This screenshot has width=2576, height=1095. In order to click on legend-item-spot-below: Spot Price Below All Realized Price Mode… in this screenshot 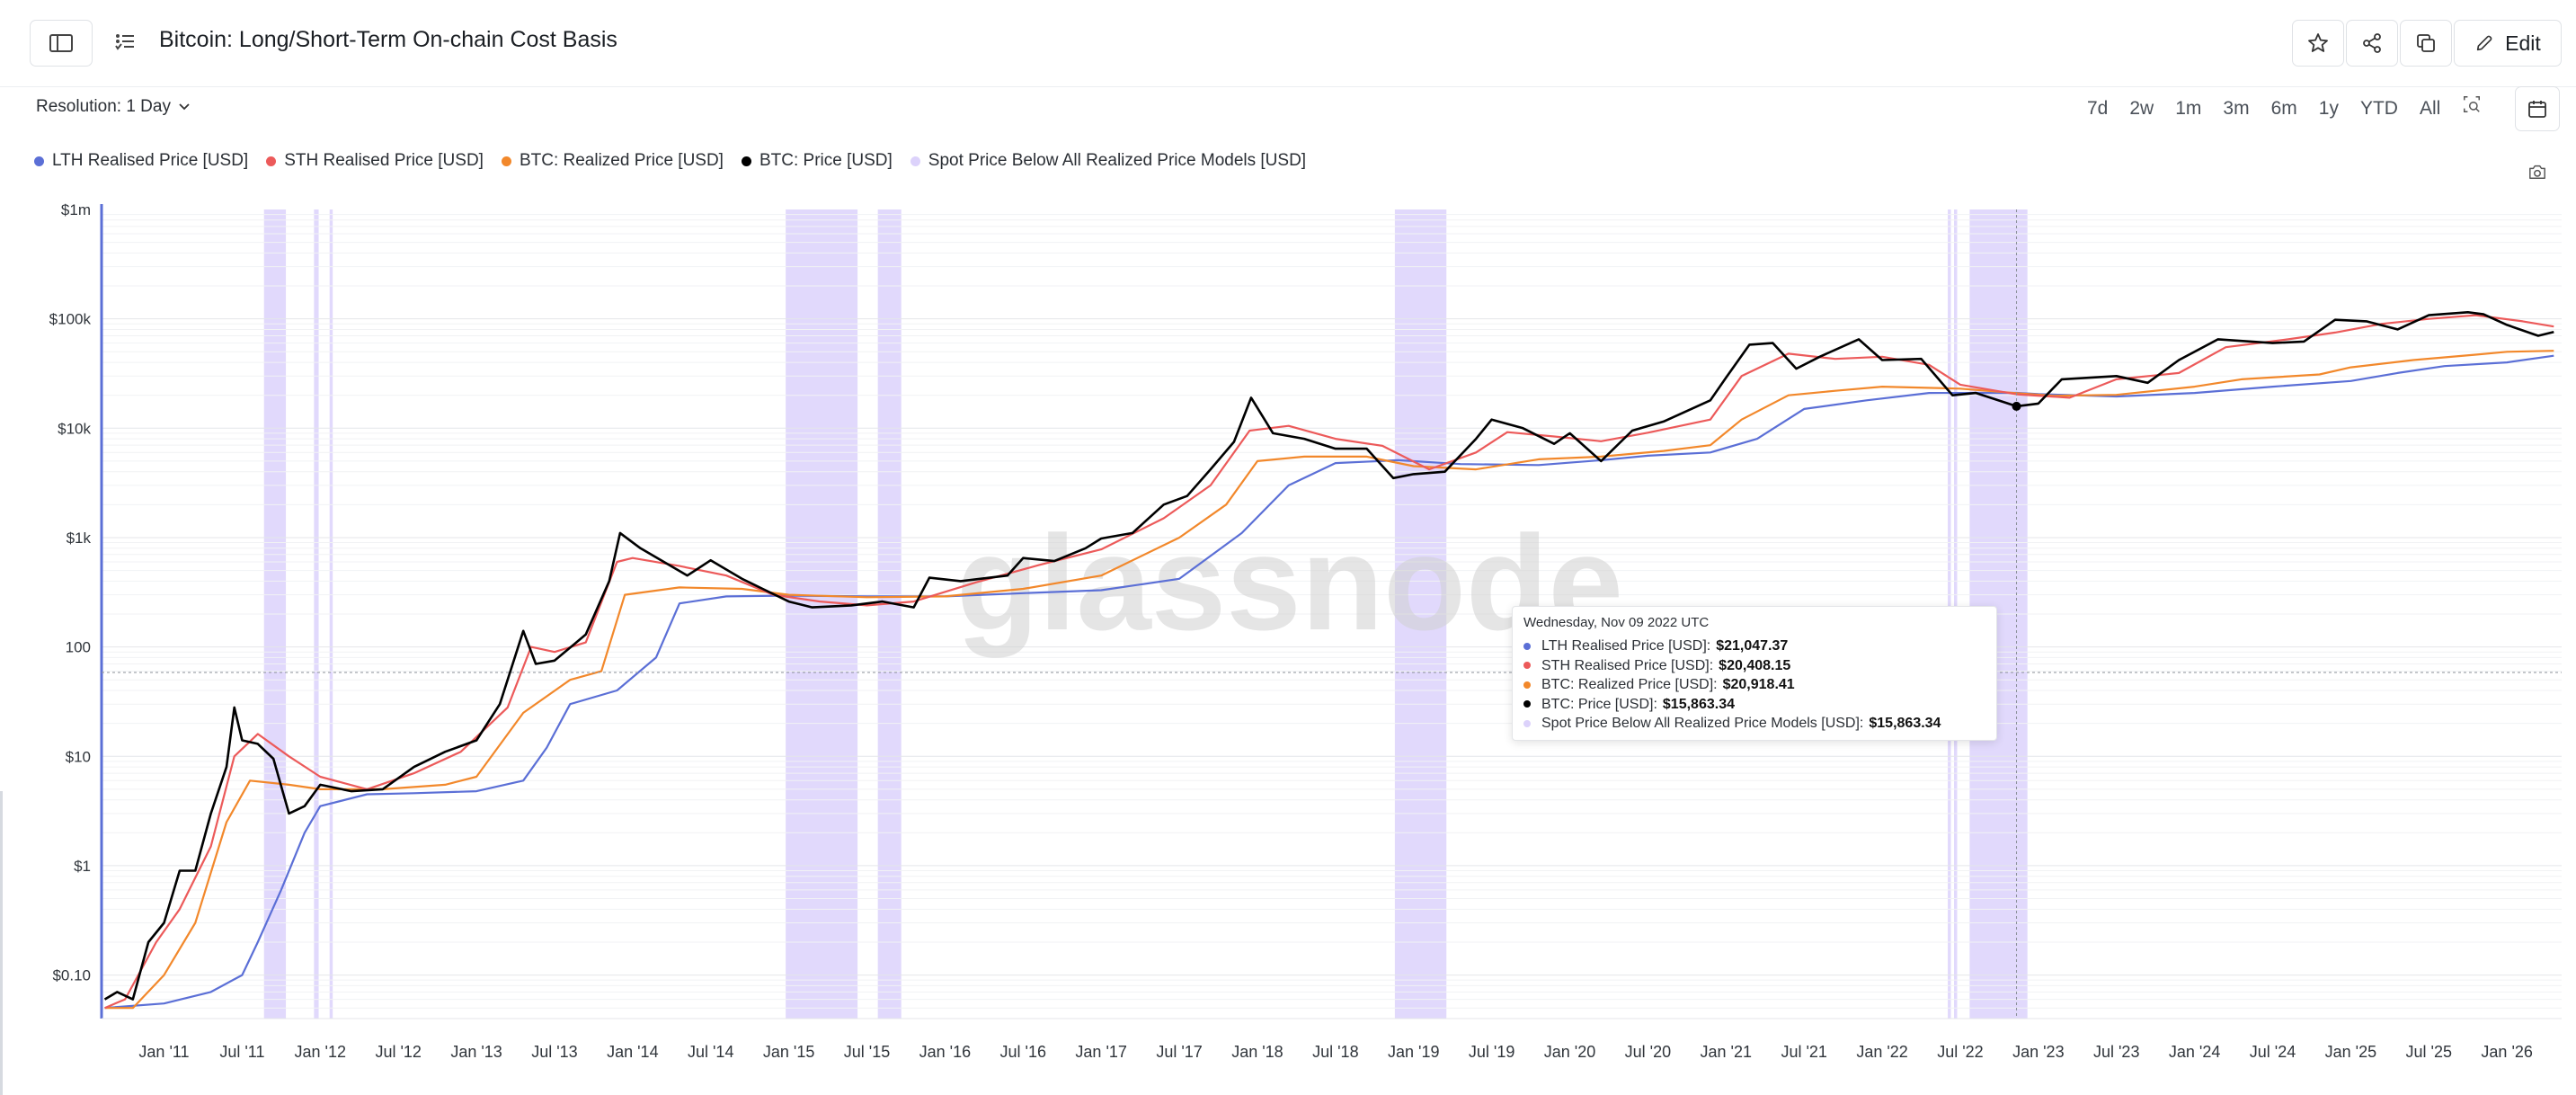, I will do `click(1108, 161)`.